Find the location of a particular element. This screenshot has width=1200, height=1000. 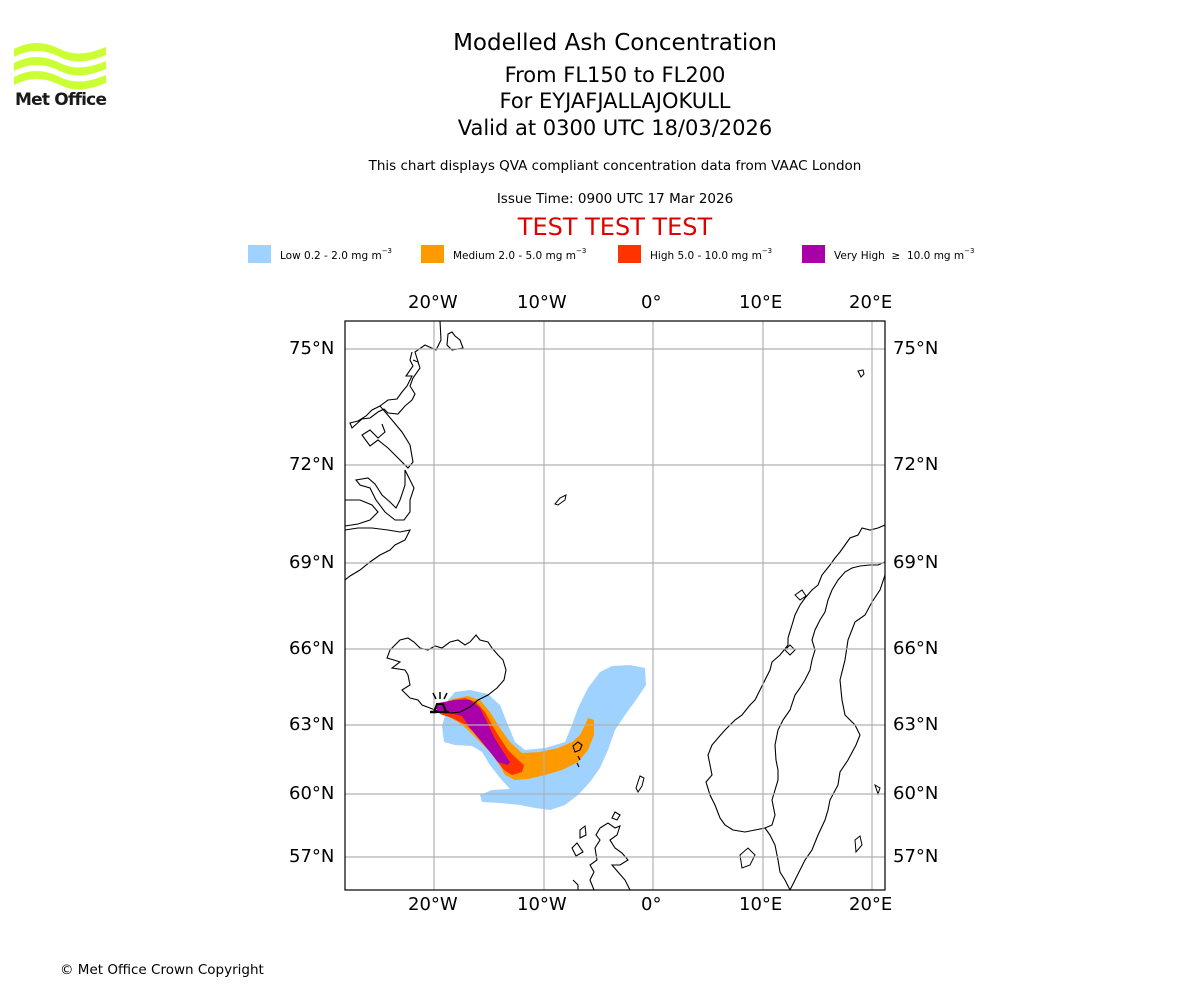

lon-tick-bottom-10w: 10°W is located at coordinates (542, 904).